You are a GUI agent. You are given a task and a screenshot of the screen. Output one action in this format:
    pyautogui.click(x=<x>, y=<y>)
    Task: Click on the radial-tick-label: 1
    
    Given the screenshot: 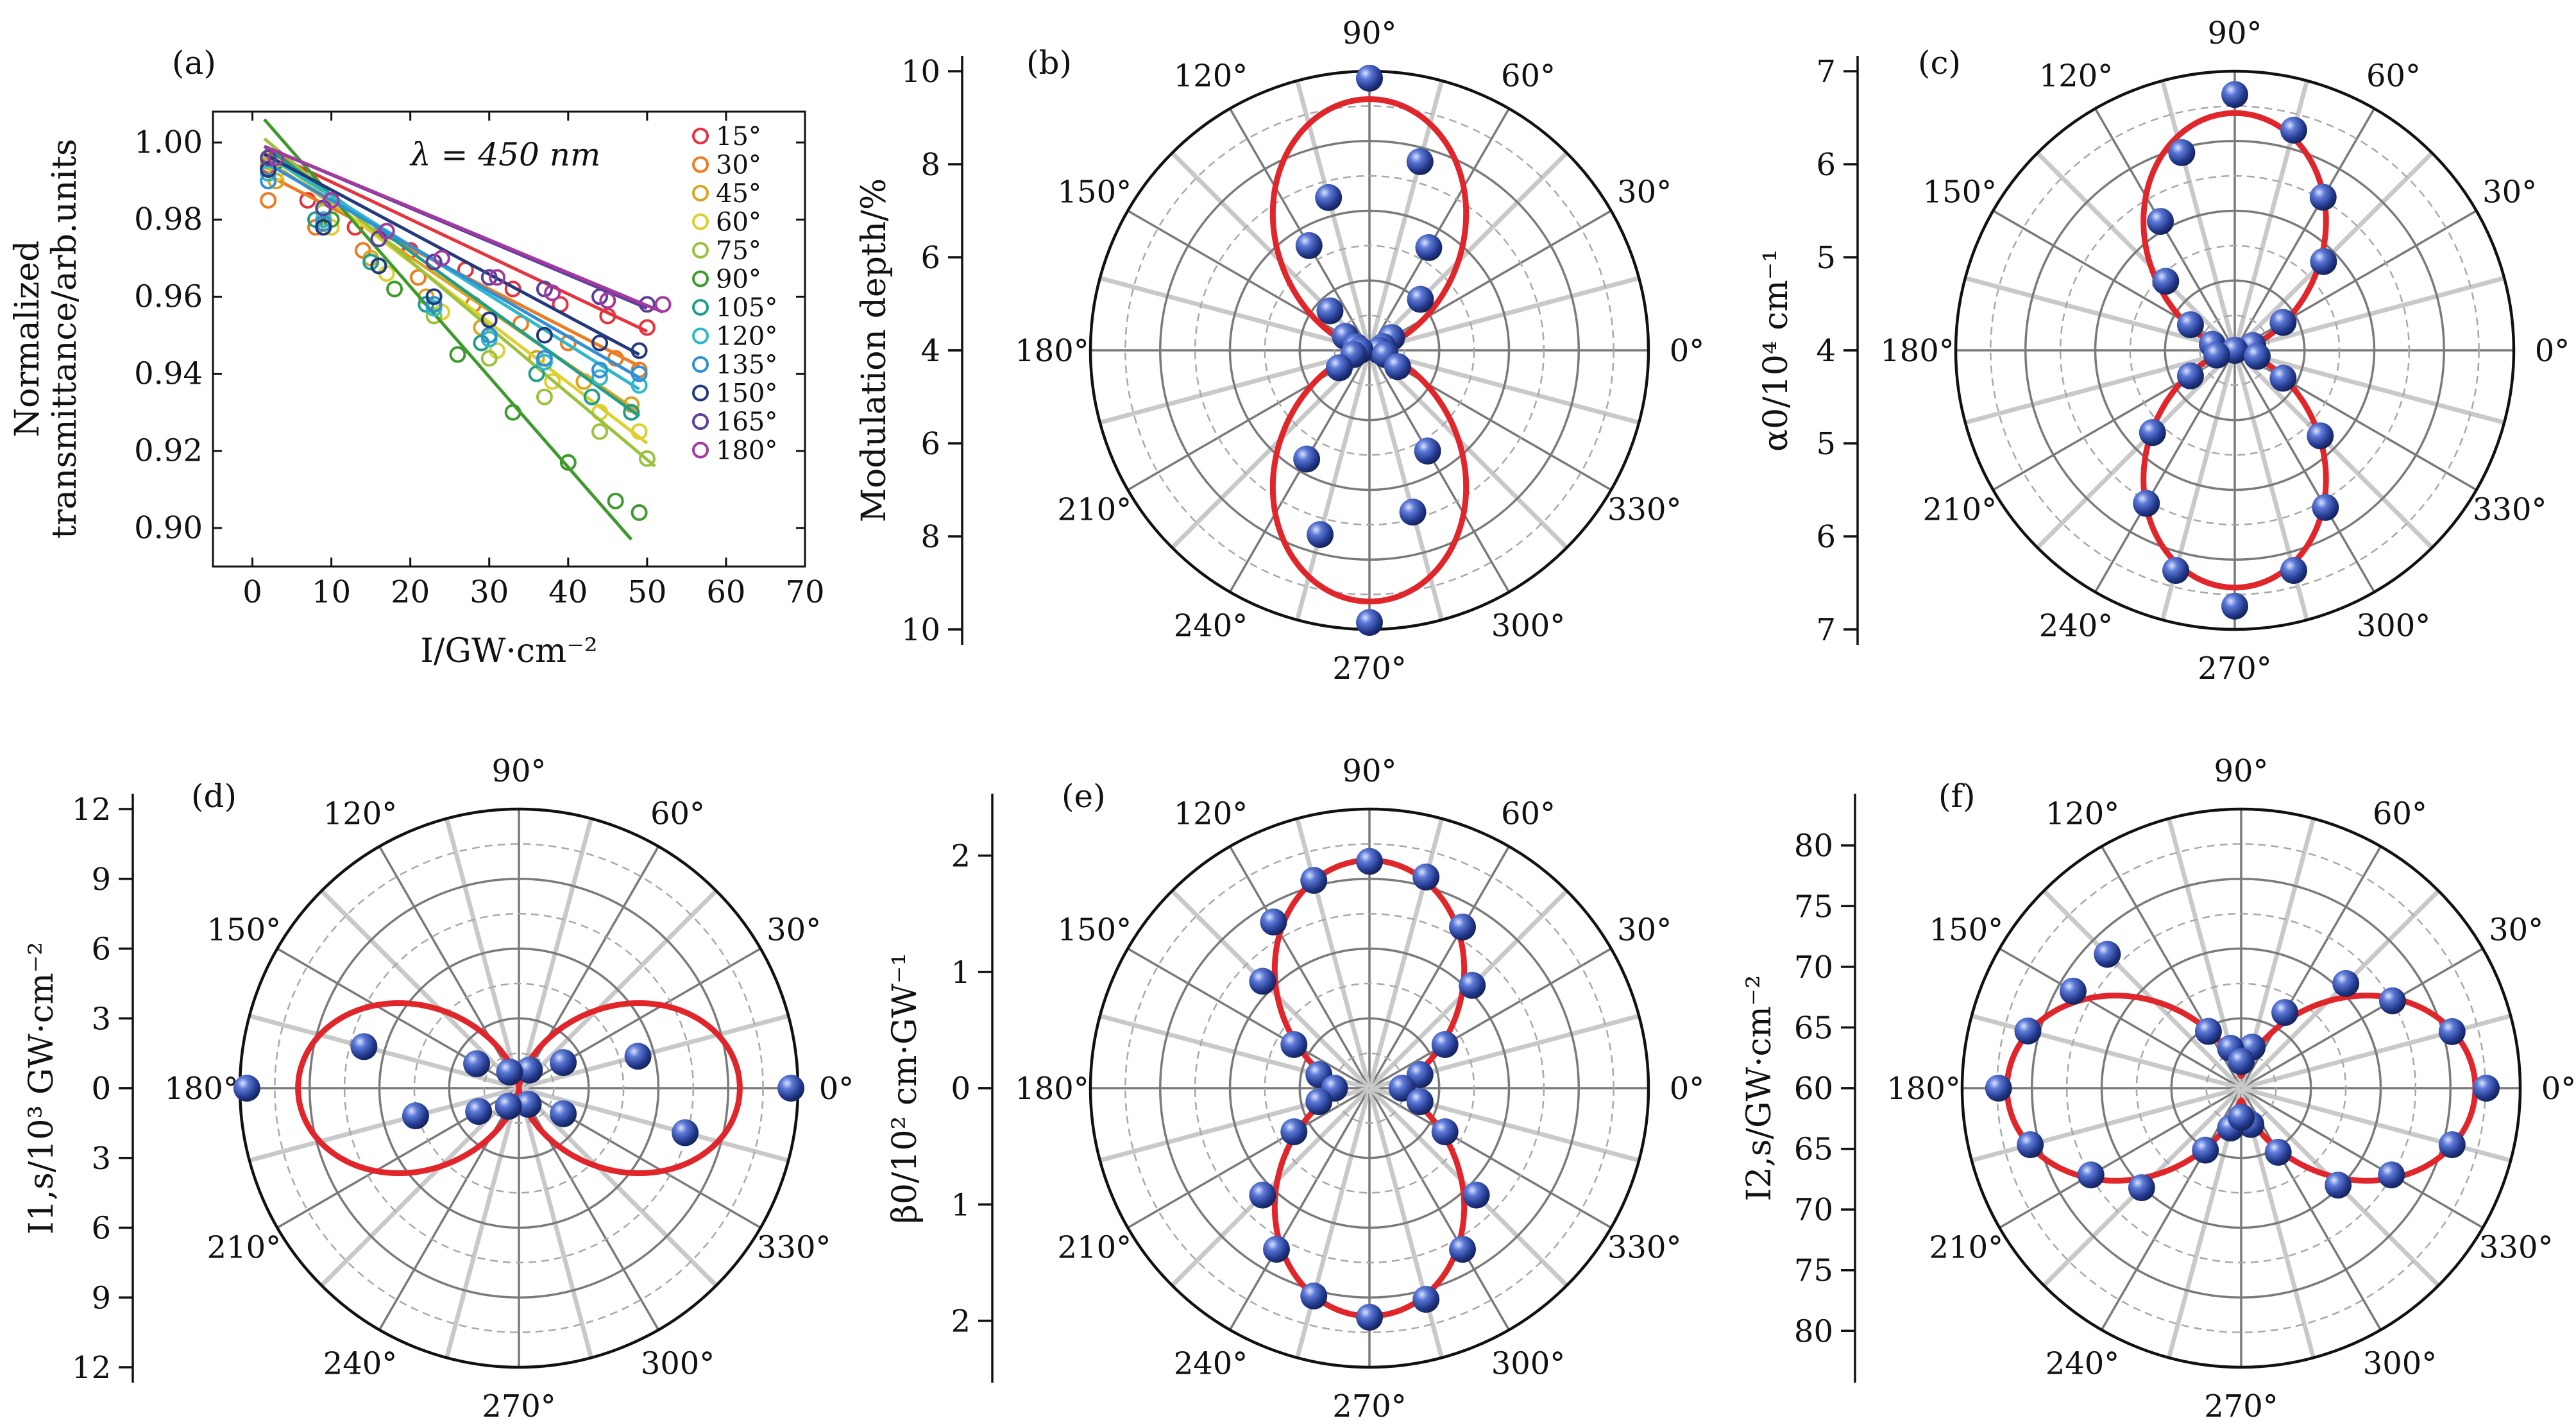 What is the action you would take?
    pyautogui.click(x=960, y=973)
    